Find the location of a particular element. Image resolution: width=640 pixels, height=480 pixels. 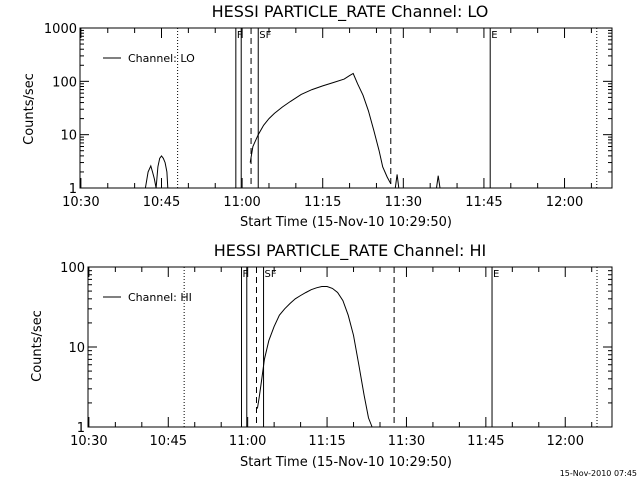

chart-lo-title: HESSI PARTICLE_RATE Channel: LO is located at coordinates (350, 12).